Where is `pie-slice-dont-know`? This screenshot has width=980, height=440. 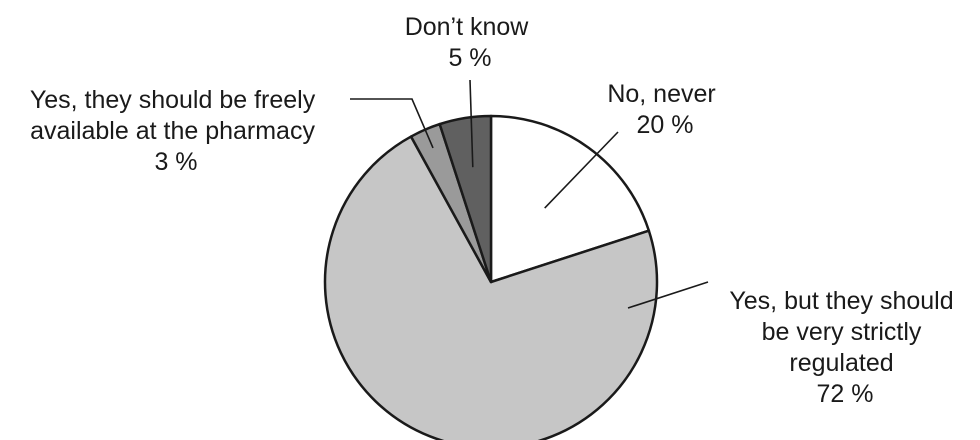
pie-slice-dont-know is located at coordinates (465, 199).